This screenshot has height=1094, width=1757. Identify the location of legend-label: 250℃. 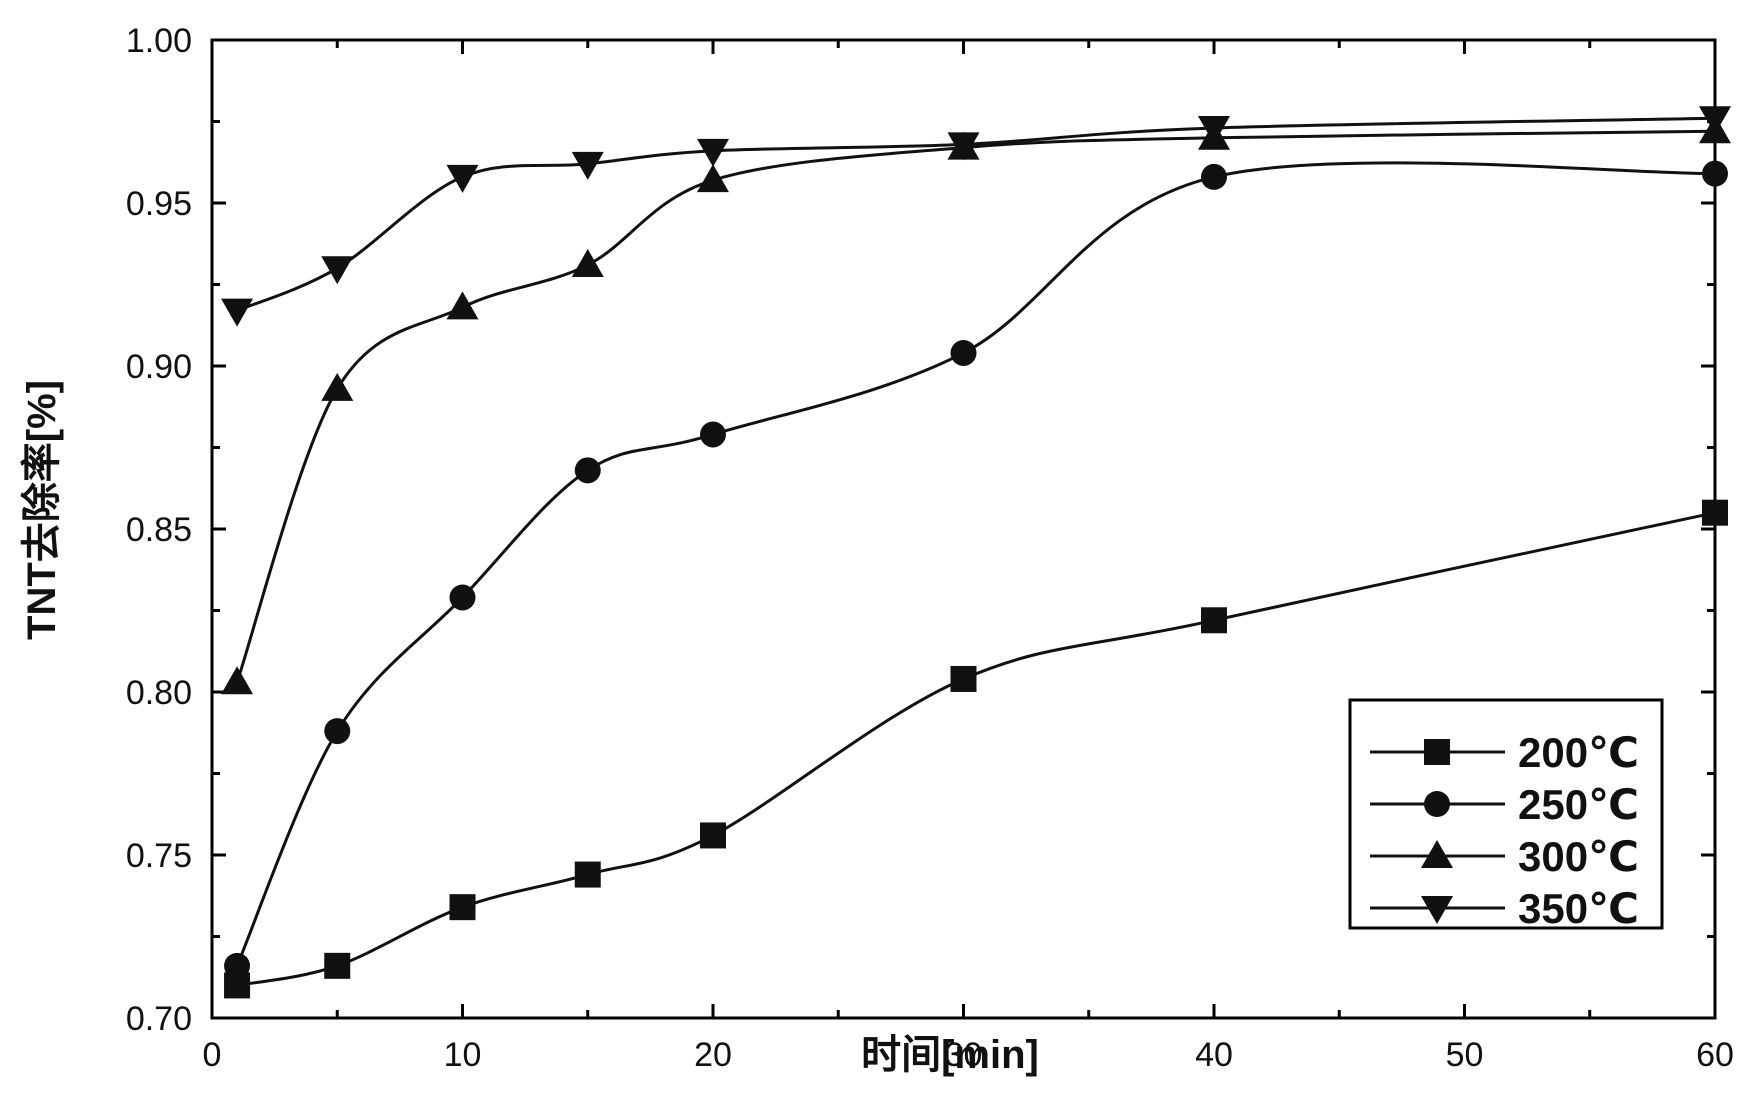
(1578, 804).